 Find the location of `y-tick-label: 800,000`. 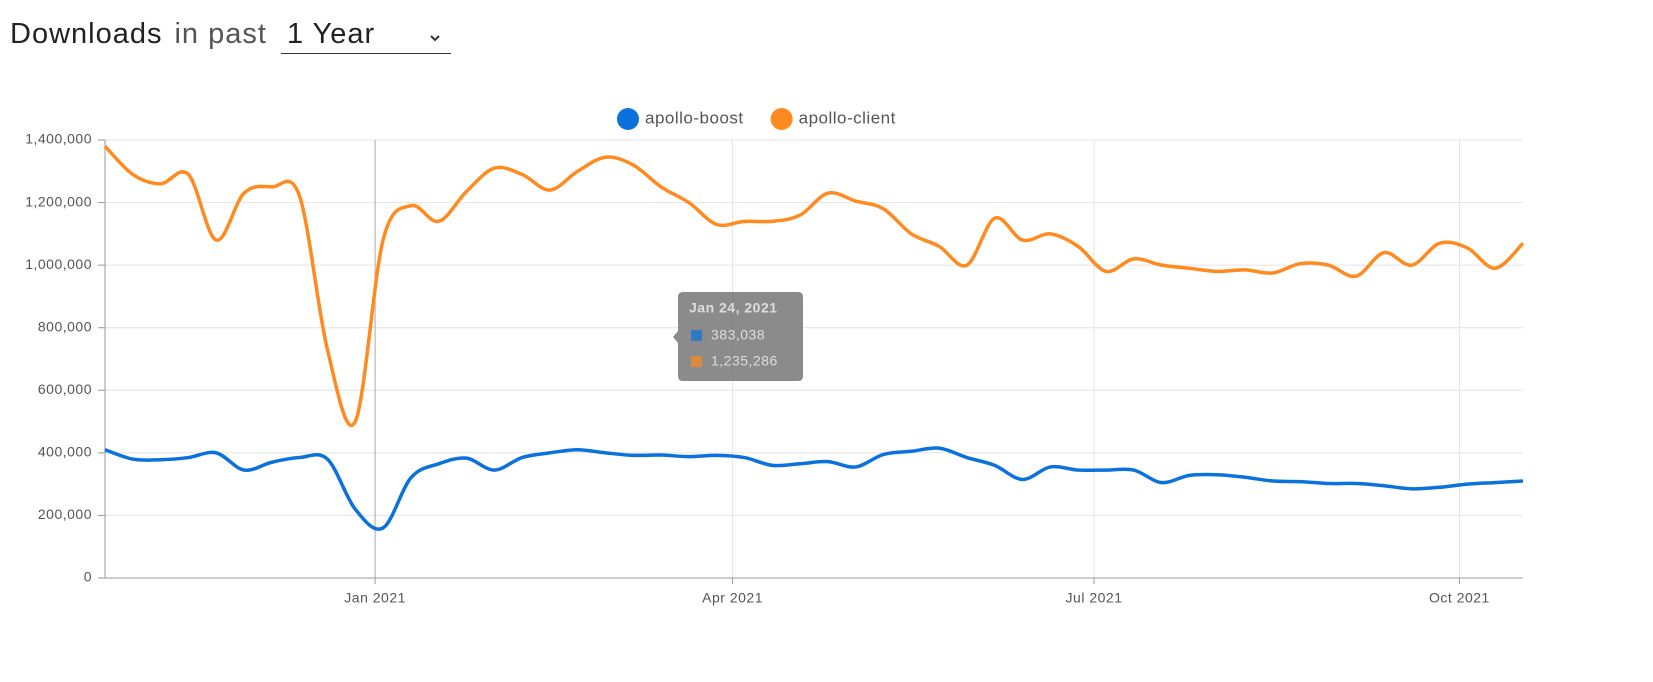

y-tick-label: 800,000 is located at coordinates (65, 326).